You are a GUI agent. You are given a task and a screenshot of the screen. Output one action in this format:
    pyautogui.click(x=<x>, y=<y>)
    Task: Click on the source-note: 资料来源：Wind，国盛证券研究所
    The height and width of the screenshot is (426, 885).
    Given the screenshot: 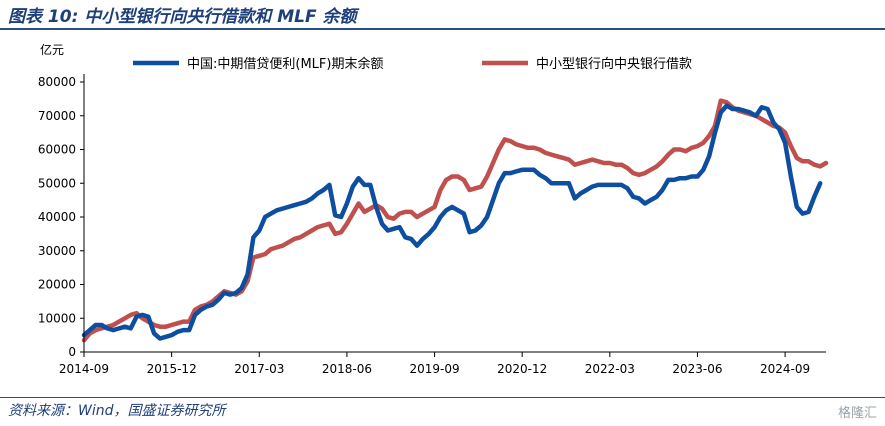 What is the action you would take?
    pyautogui.click(x=117, y=411)
    